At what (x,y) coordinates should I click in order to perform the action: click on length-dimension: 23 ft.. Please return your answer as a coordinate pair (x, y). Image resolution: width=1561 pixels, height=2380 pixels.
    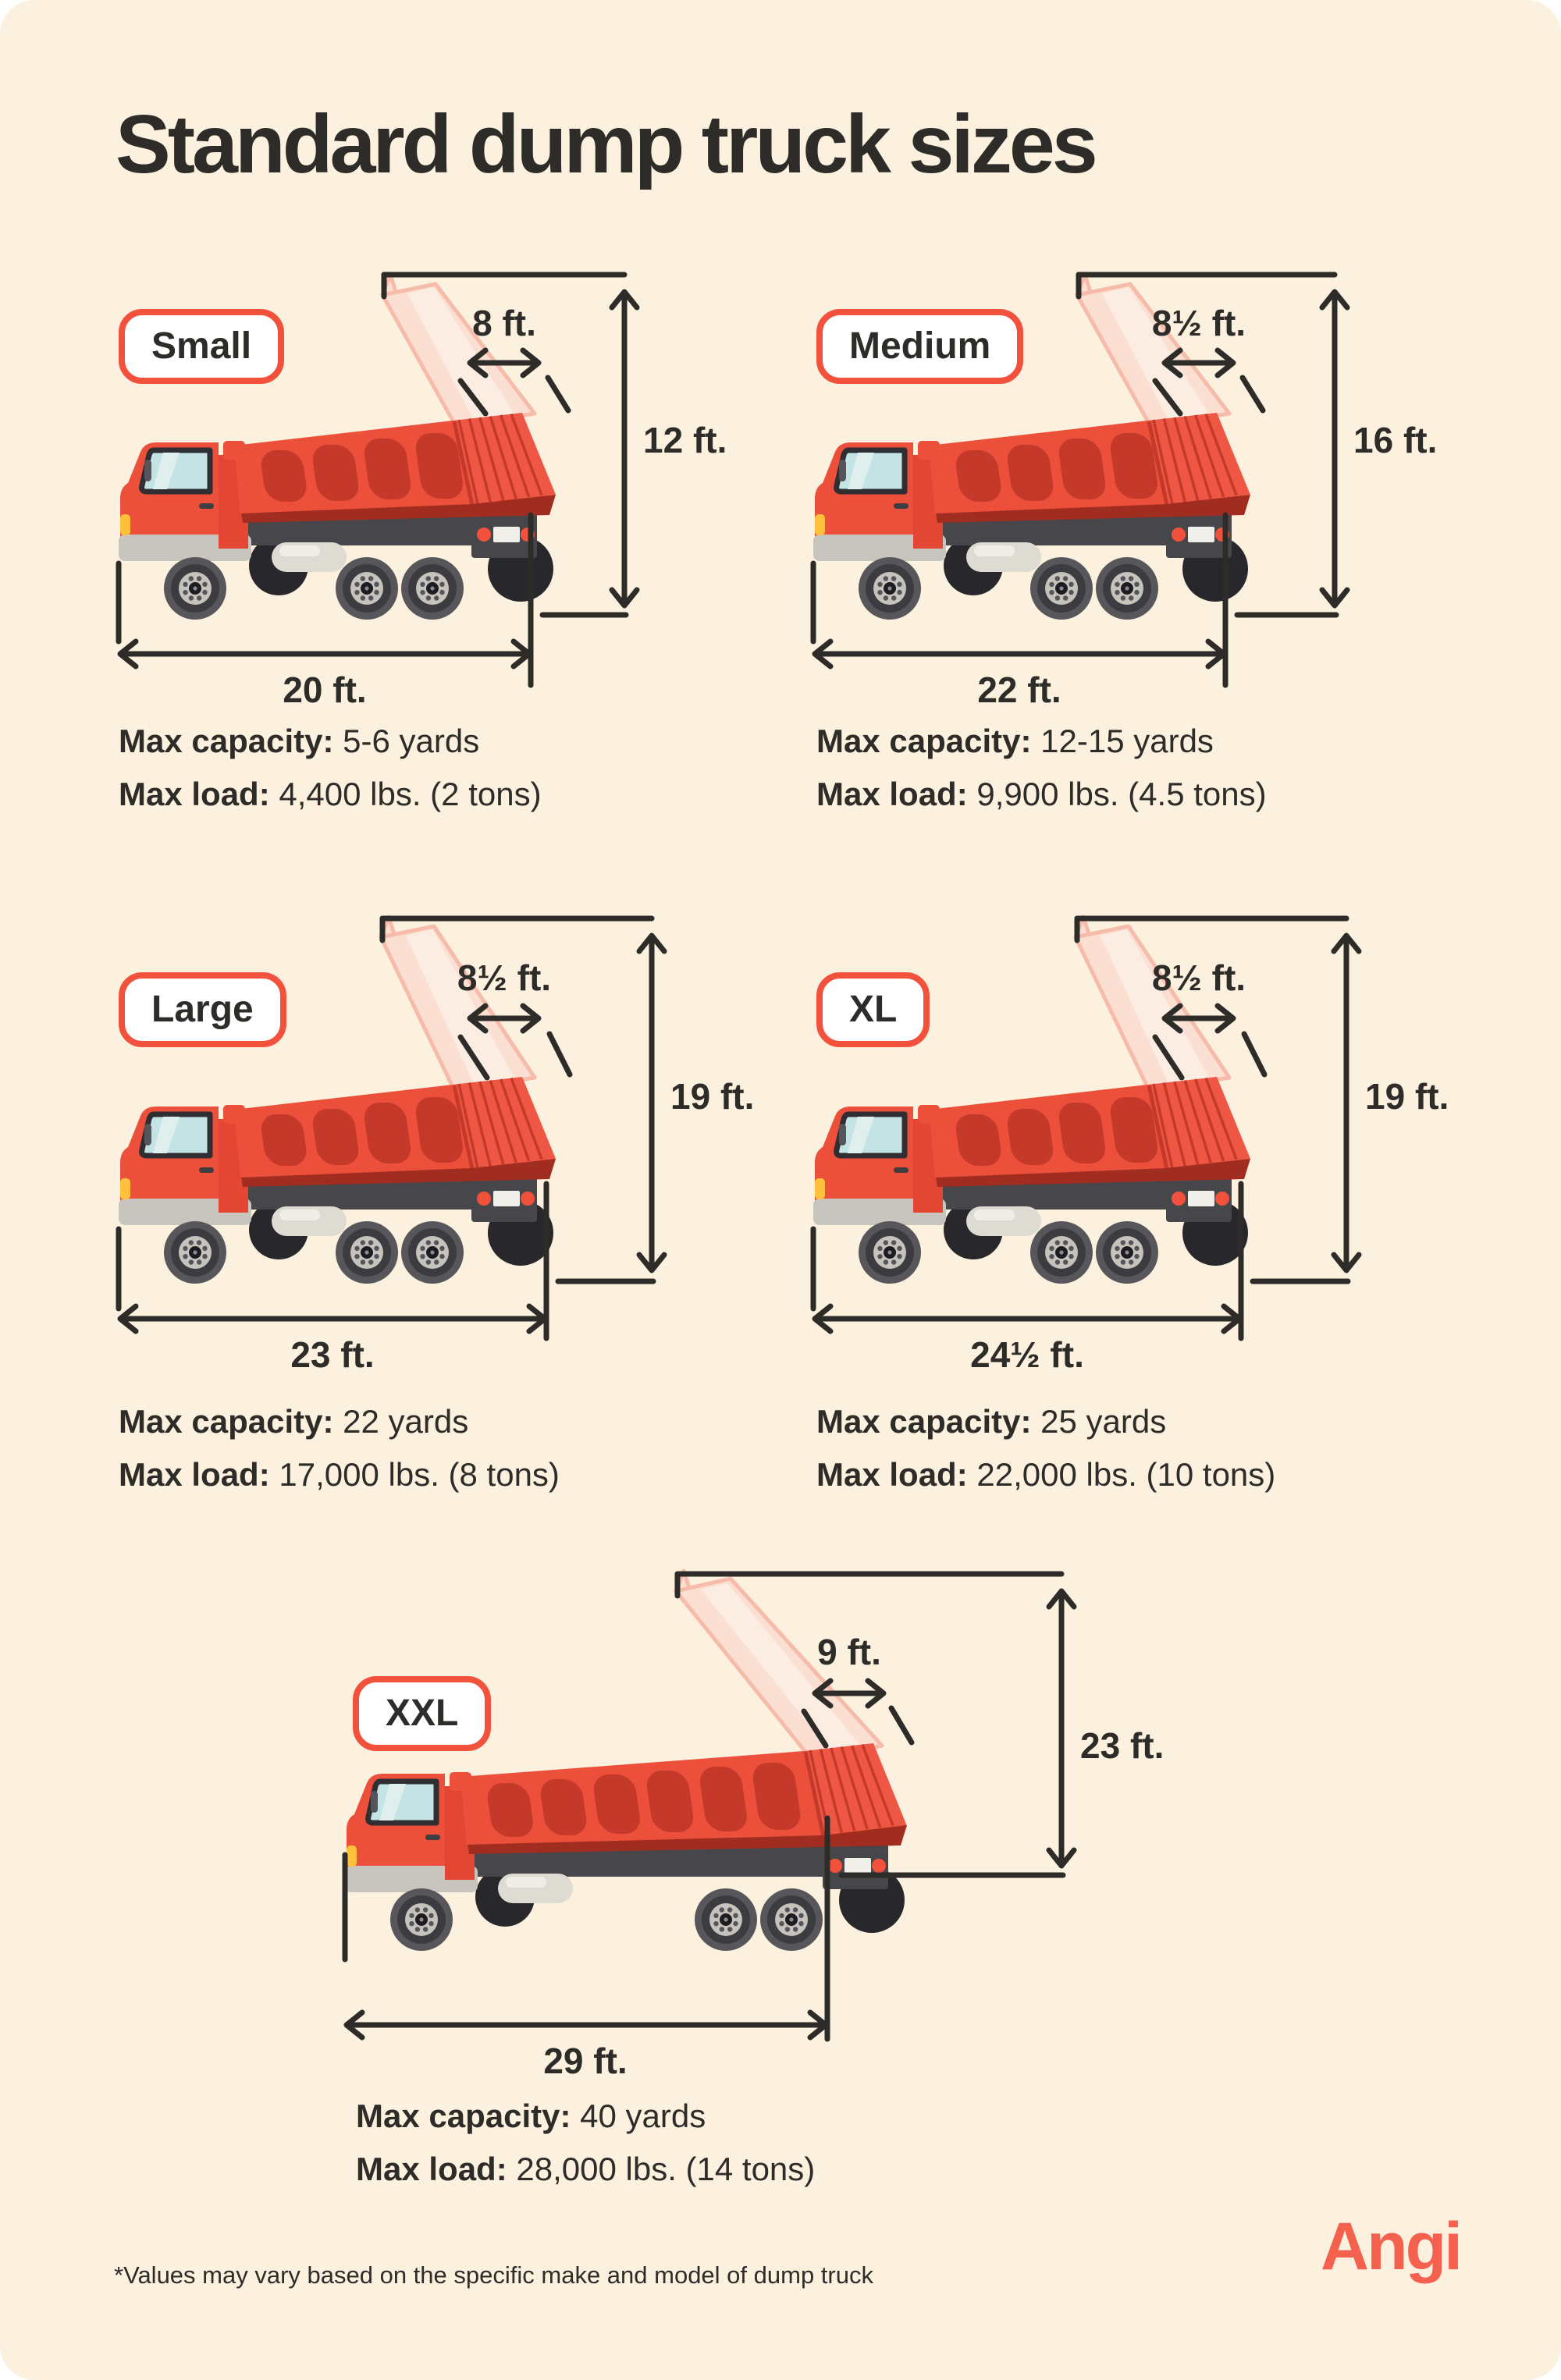
    Looking at the image, I should click on (332, 1278).